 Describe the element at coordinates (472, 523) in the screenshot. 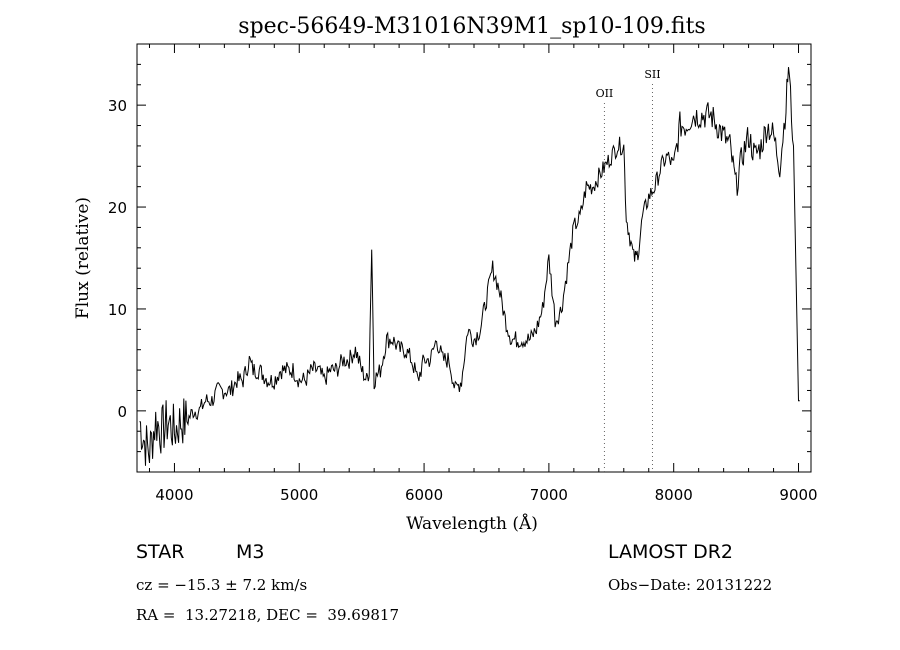

I see `x-axis-label: Wavelength (Å)` at that location.